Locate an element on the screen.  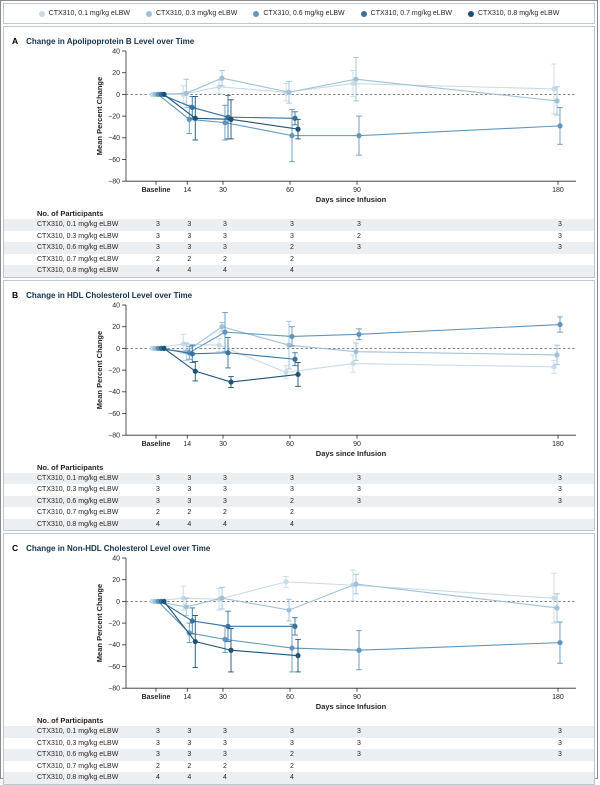
table-row-label: CTX310, 0.7 mg/kg eLBW is located at coordinates (78, 259).